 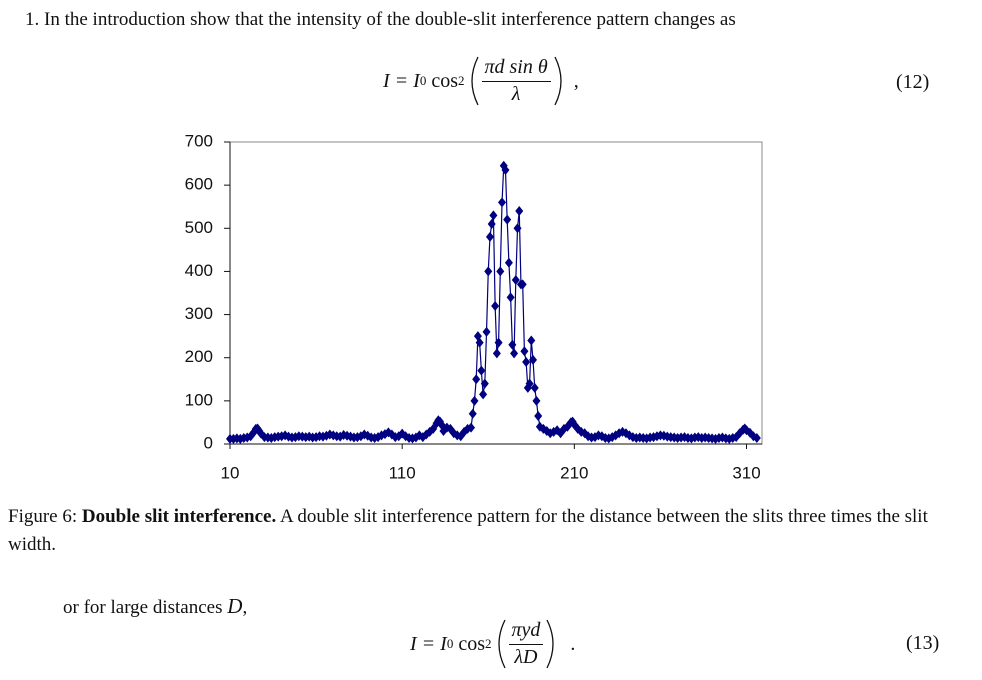 I want to click on numerator: πd sin θ, so click(x=516, y=69).